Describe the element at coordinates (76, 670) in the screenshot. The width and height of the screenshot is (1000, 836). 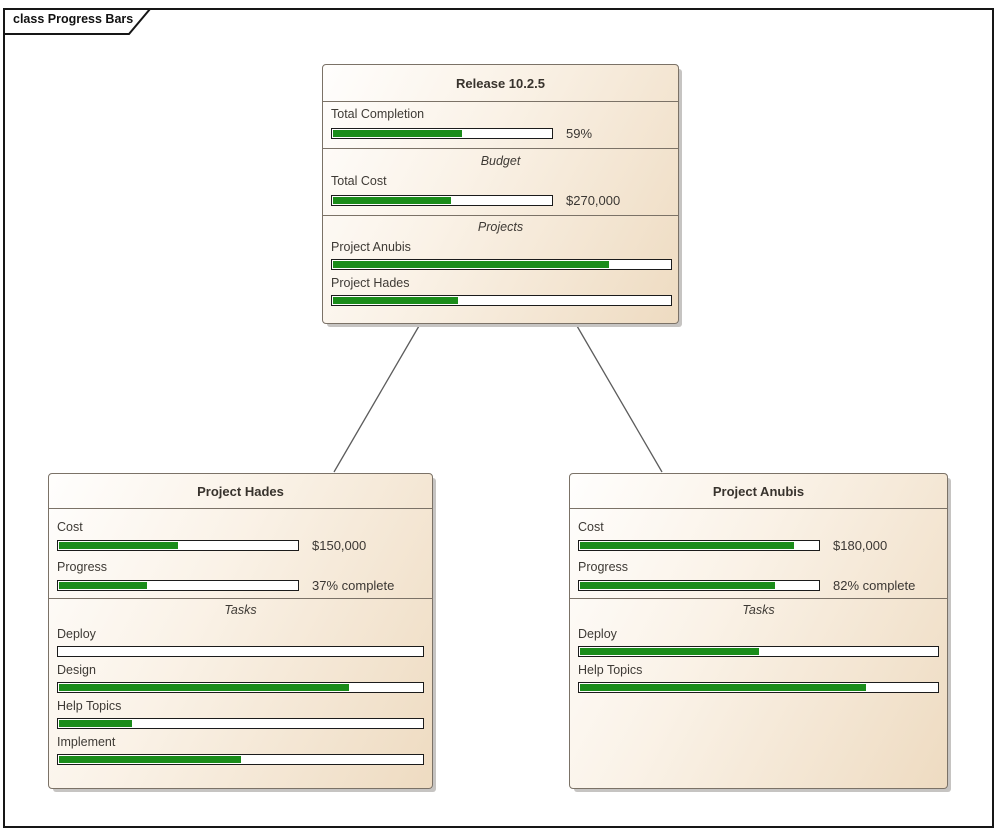
I see `hades-task-design-label: Design` at that location.